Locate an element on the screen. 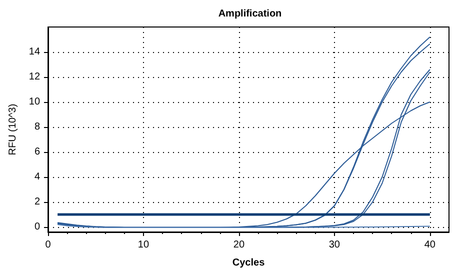 Image resolution: width=464 pixels, height=276 pixels. x-tick-label: 40 is located at coordinates (430, 245).